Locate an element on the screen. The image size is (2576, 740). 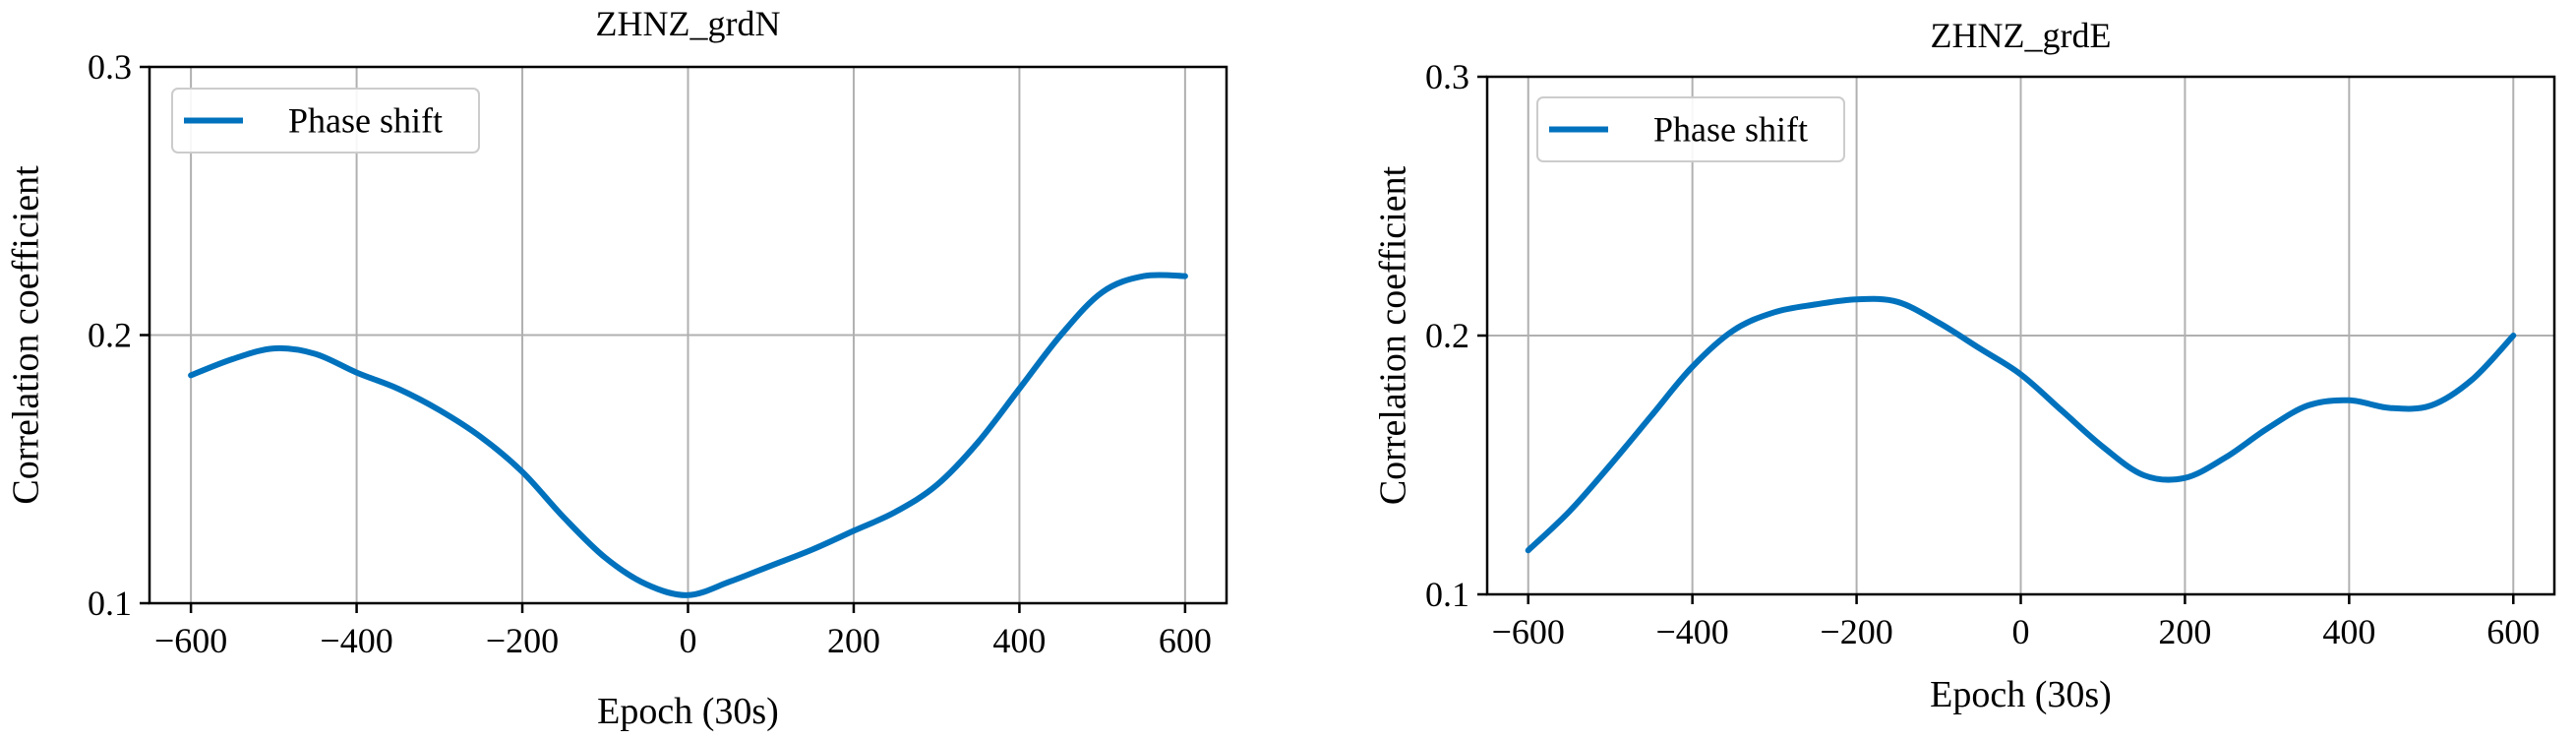
chart-title: ZHNZ_grdN is located at coordinates (688, 23).